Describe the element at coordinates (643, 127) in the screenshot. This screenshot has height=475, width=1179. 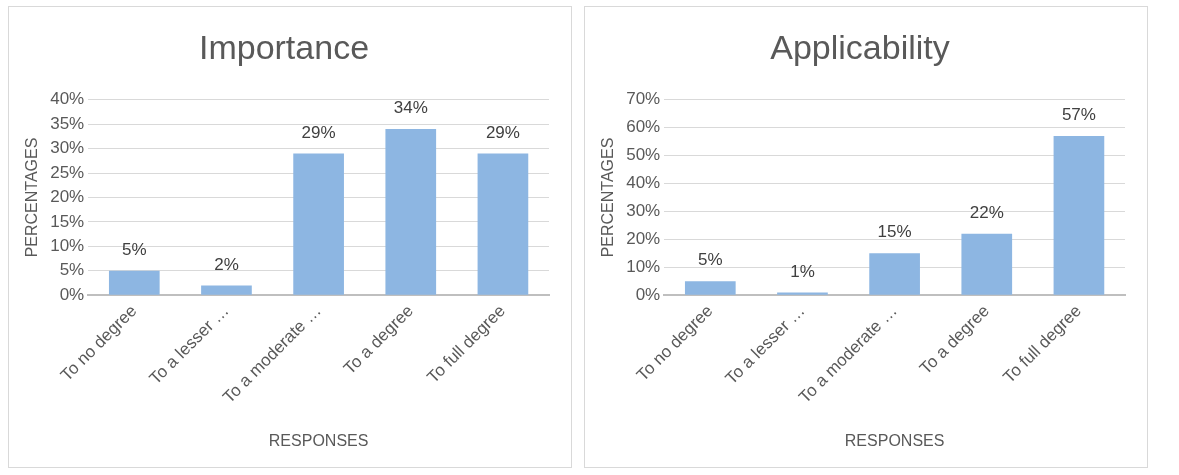
I see `y-tick-label: 60%` at that location.